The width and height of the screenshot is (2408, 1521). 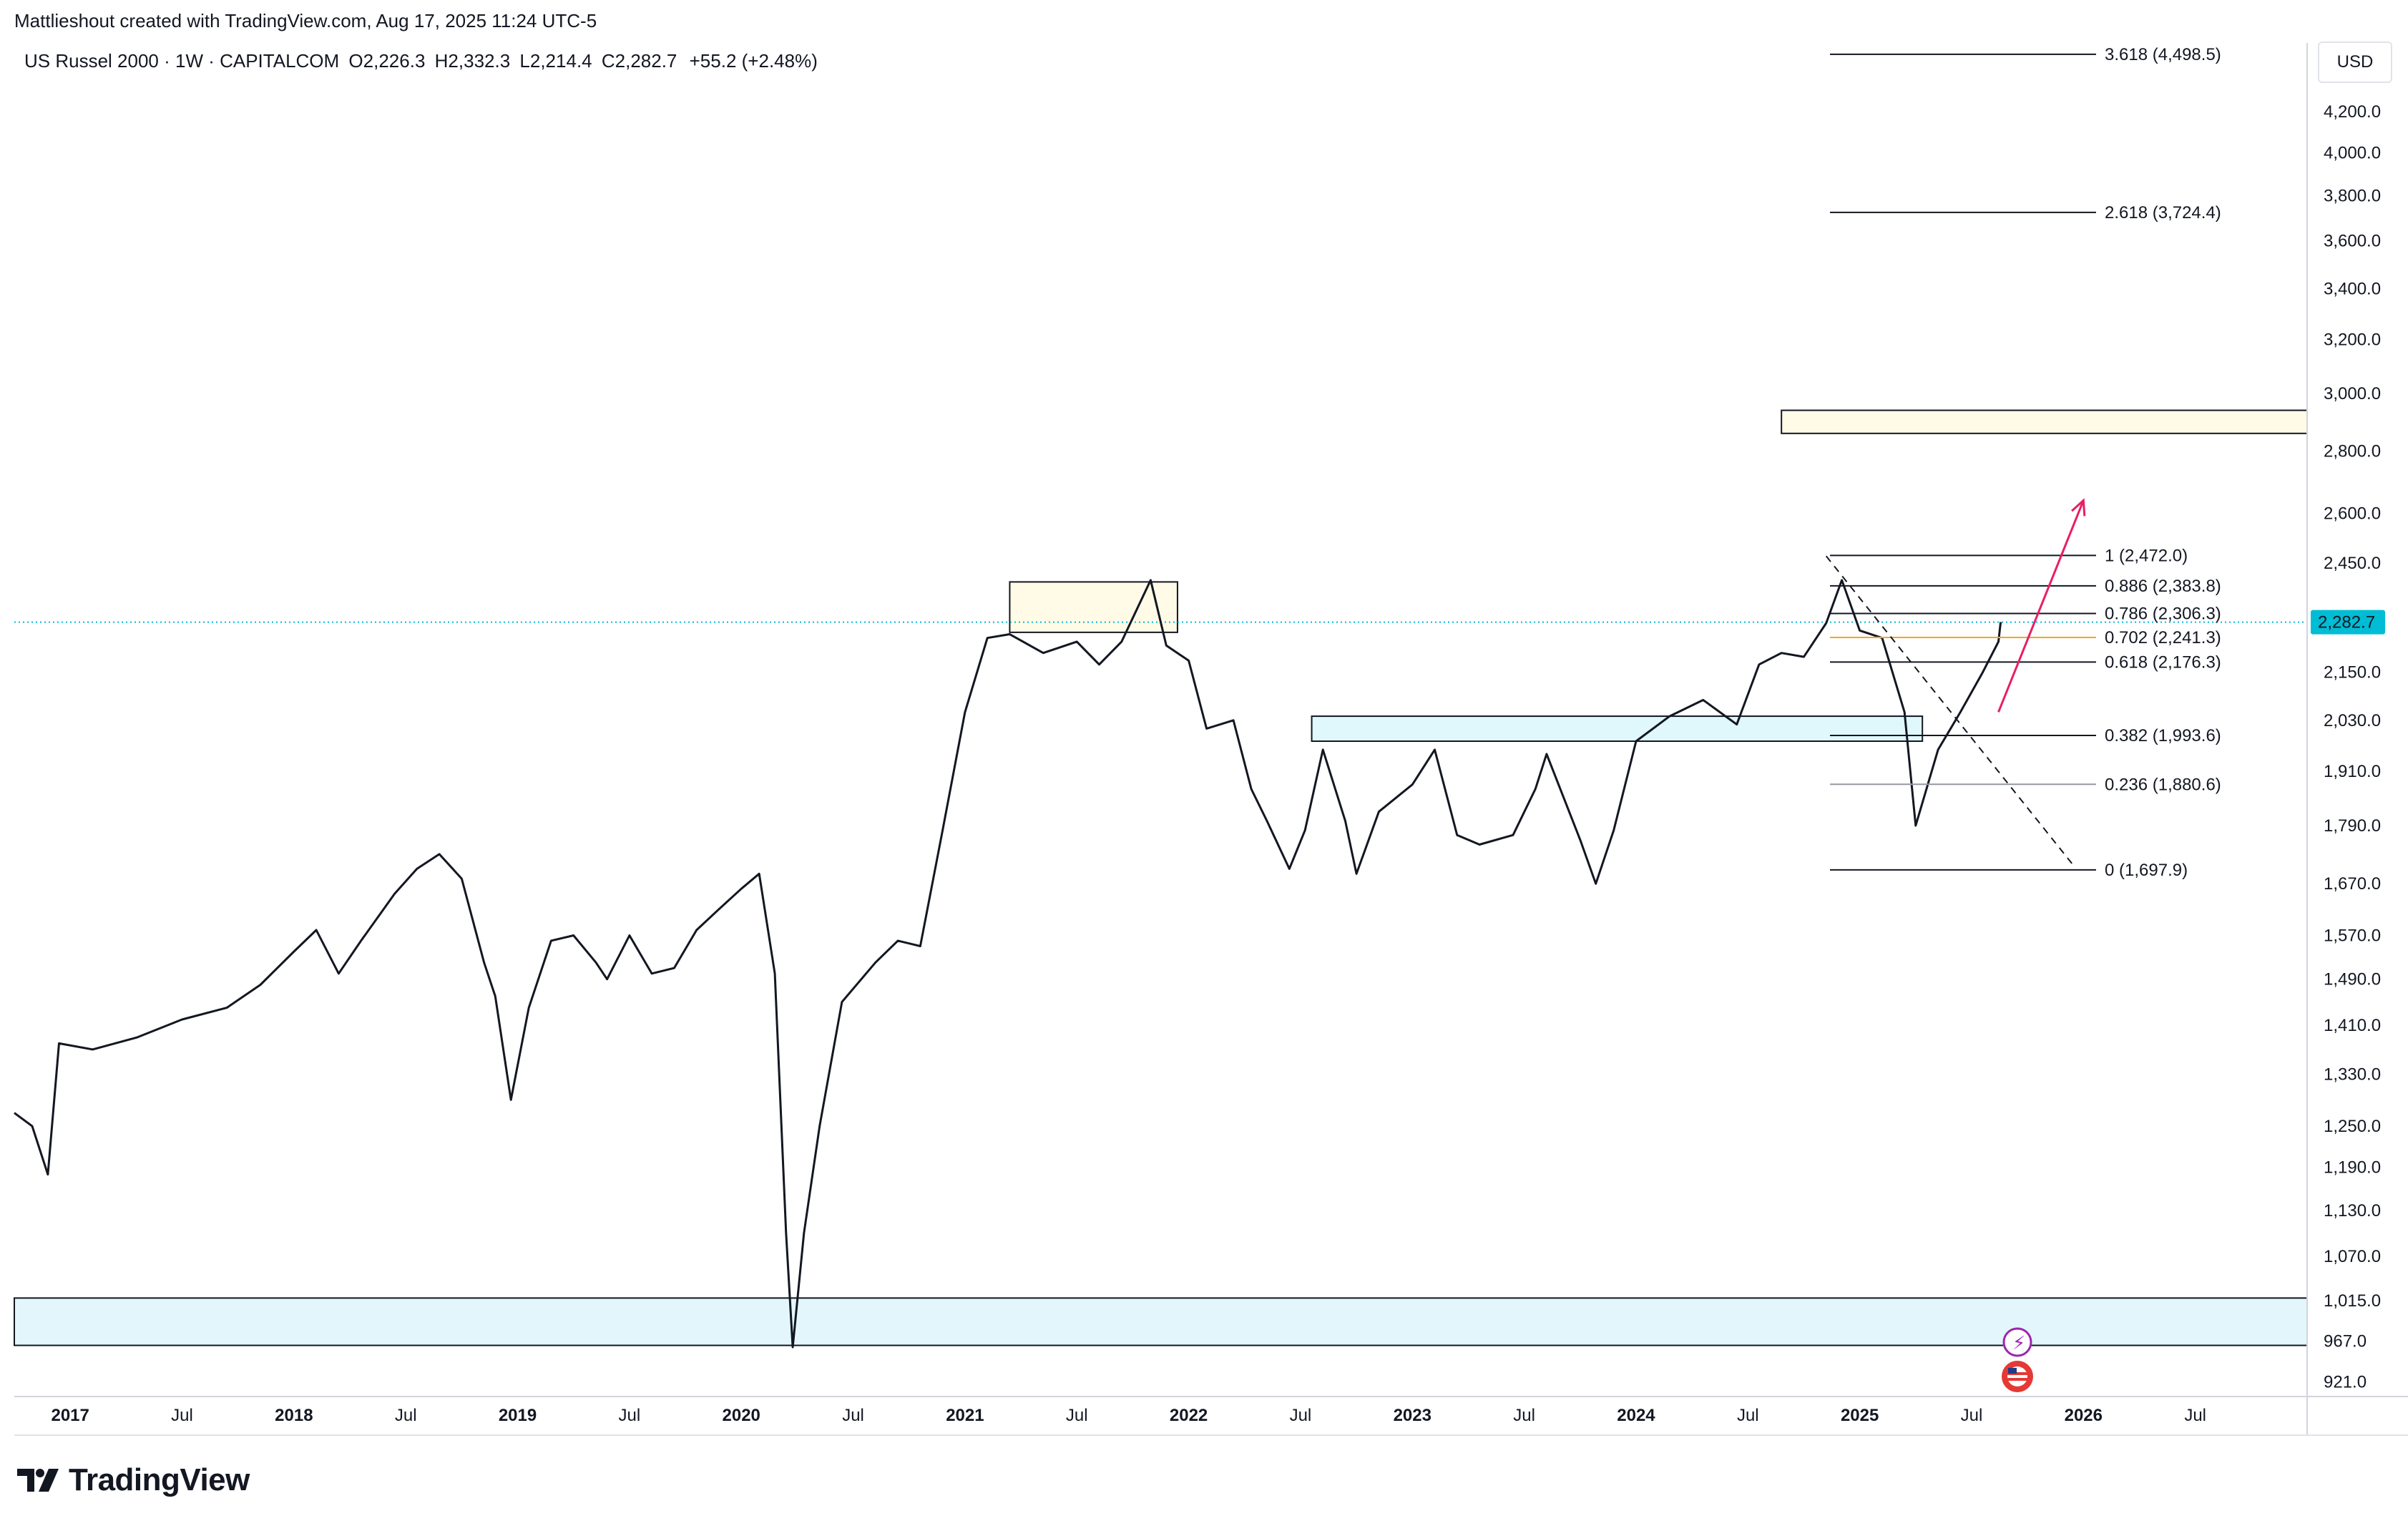 What do you see at coordinates (2352, 673) in the screenshot?
I see `price-tick-label: 2,150.0` at bounding box center [2352, 673].